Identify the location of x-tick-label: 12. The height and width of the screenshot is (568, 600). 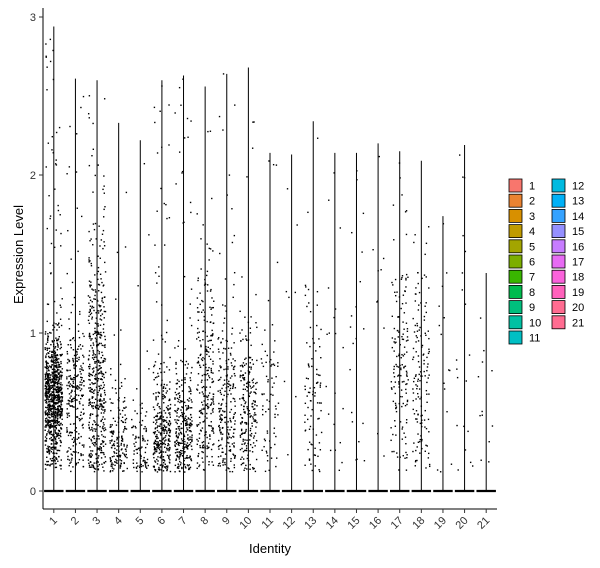
(289, 523).